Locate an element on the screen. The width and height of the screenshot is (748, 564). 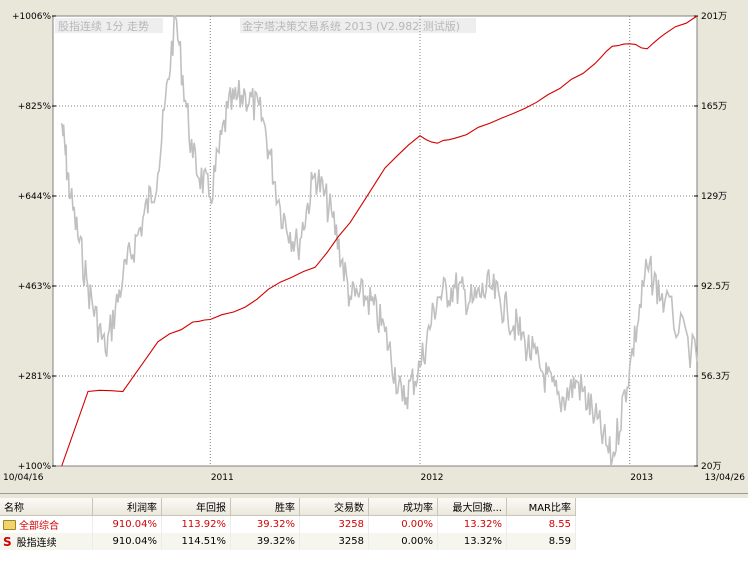
folder-icon is located at coordinates (9, 525).